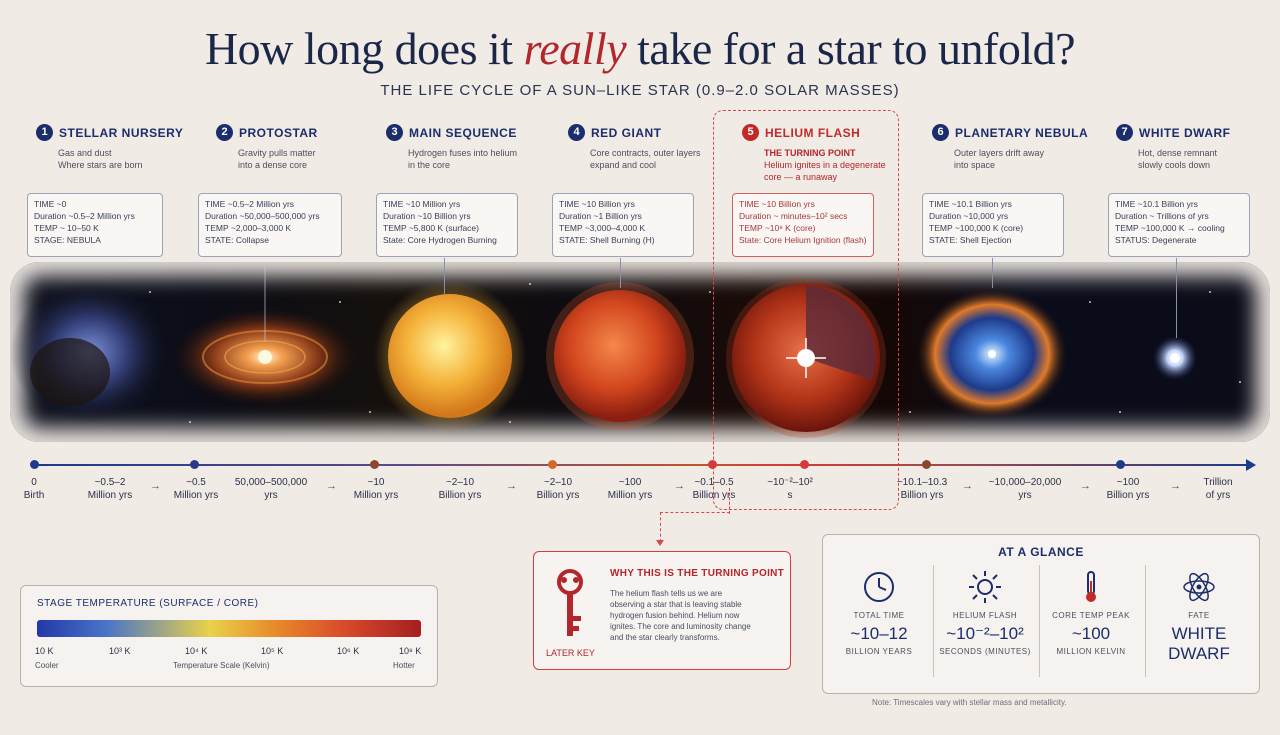  Describe the element at coordinates (697, 573) in the screenshot. I see `turning-point-title: WHY THIS IS THE TURNING POINT` at that location.